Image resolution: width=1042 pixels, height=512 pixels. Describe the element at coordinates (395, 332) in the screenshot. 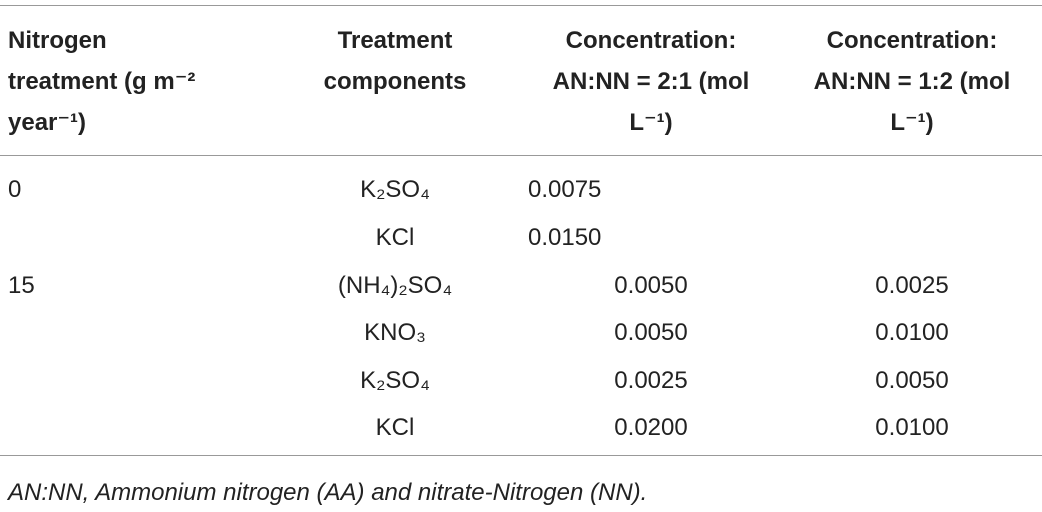

I see `table-cell: KNO₃` at that location.